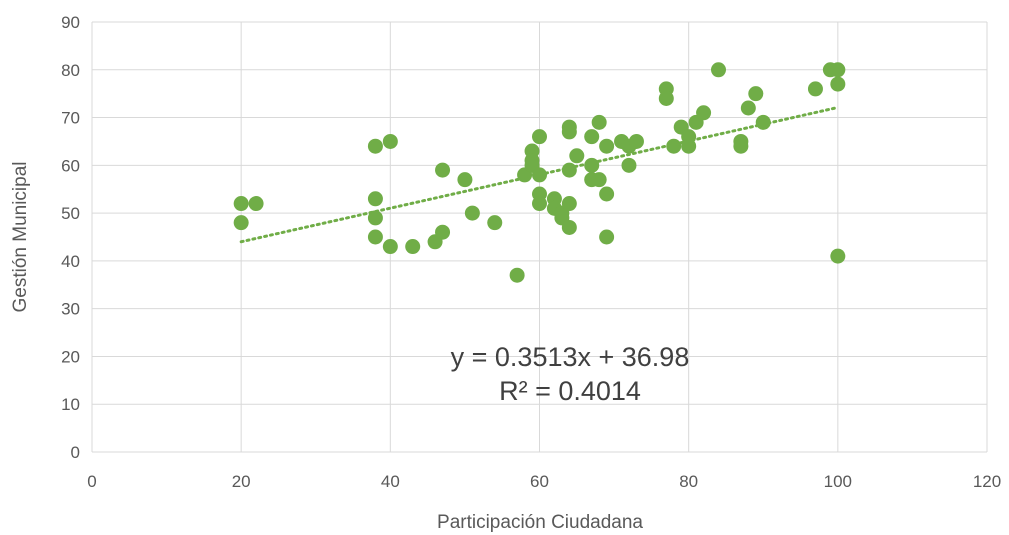 This screenshot has height=535, width=1009. Describe the element at coordinates (70, 261) in the screenshot. I see `y-tick-label: 40` at that location.